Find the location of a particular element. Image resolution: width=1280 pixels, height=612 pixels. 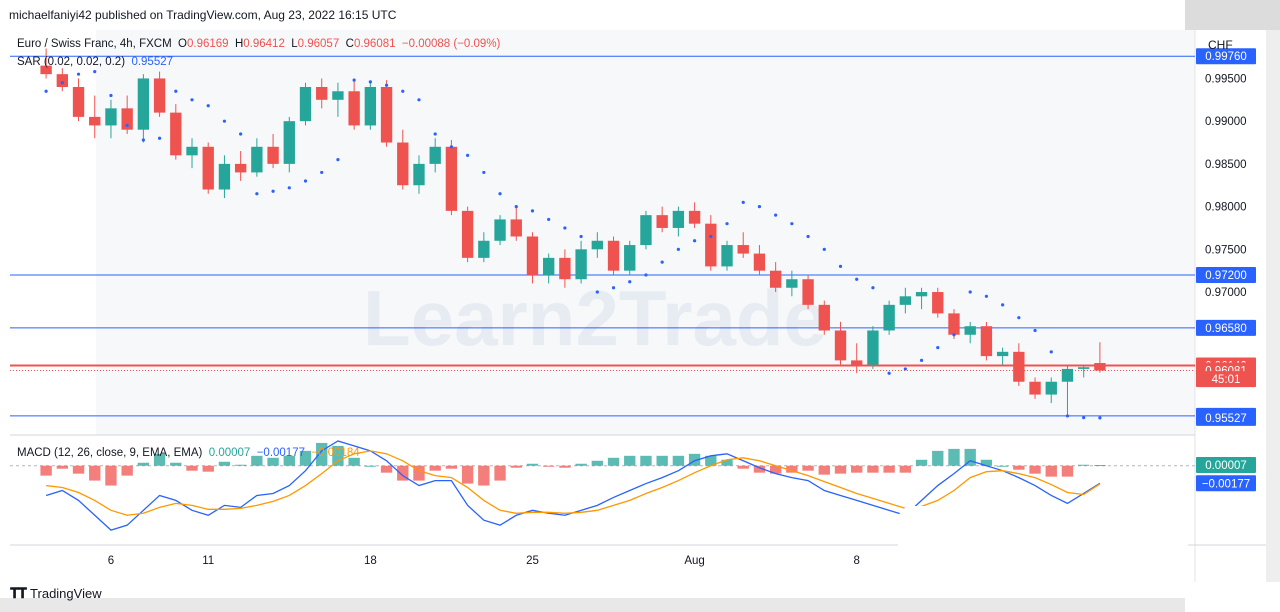

price-tick-label: 0.97000 is located at coordinates (1226, 293).